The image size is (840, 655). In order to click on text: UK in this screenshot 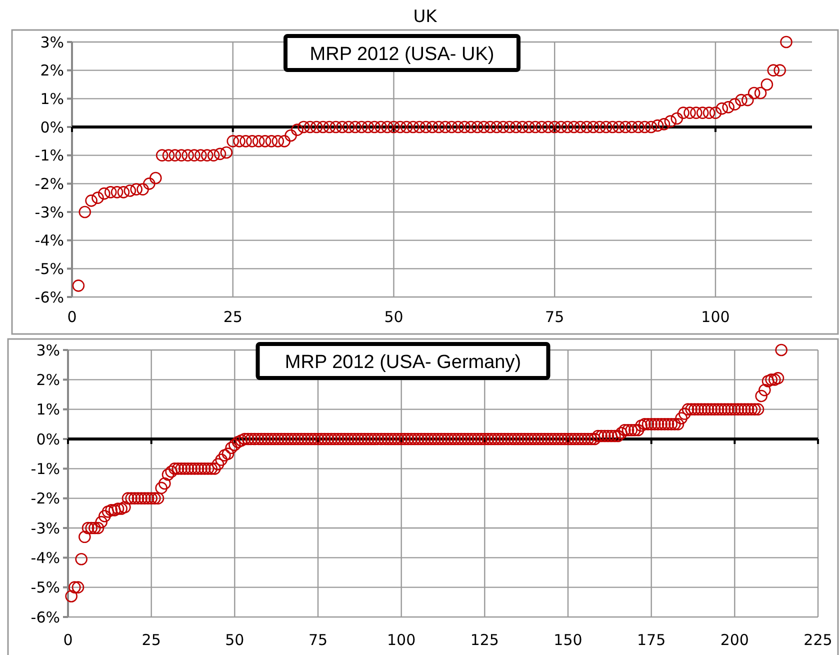, I will do `click(425, 17)`.